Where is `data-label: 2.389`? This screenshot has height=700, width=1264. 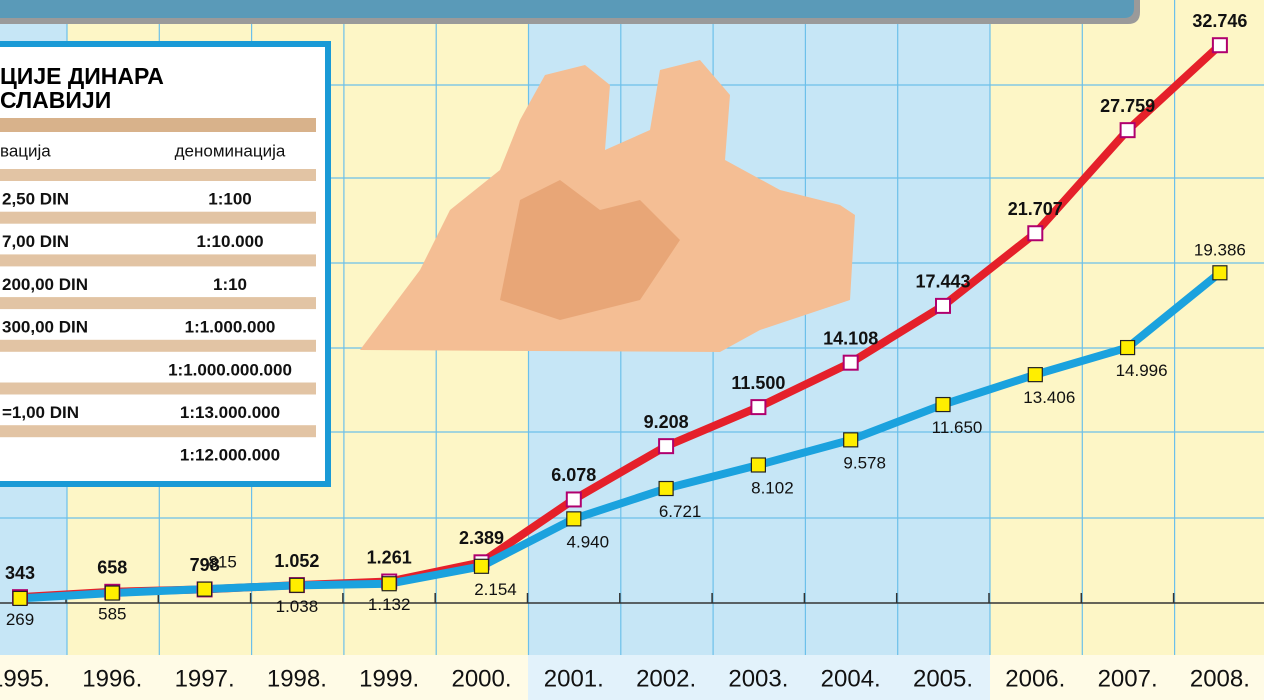
data-label: 2.389 is located at coordinates (481, 538).